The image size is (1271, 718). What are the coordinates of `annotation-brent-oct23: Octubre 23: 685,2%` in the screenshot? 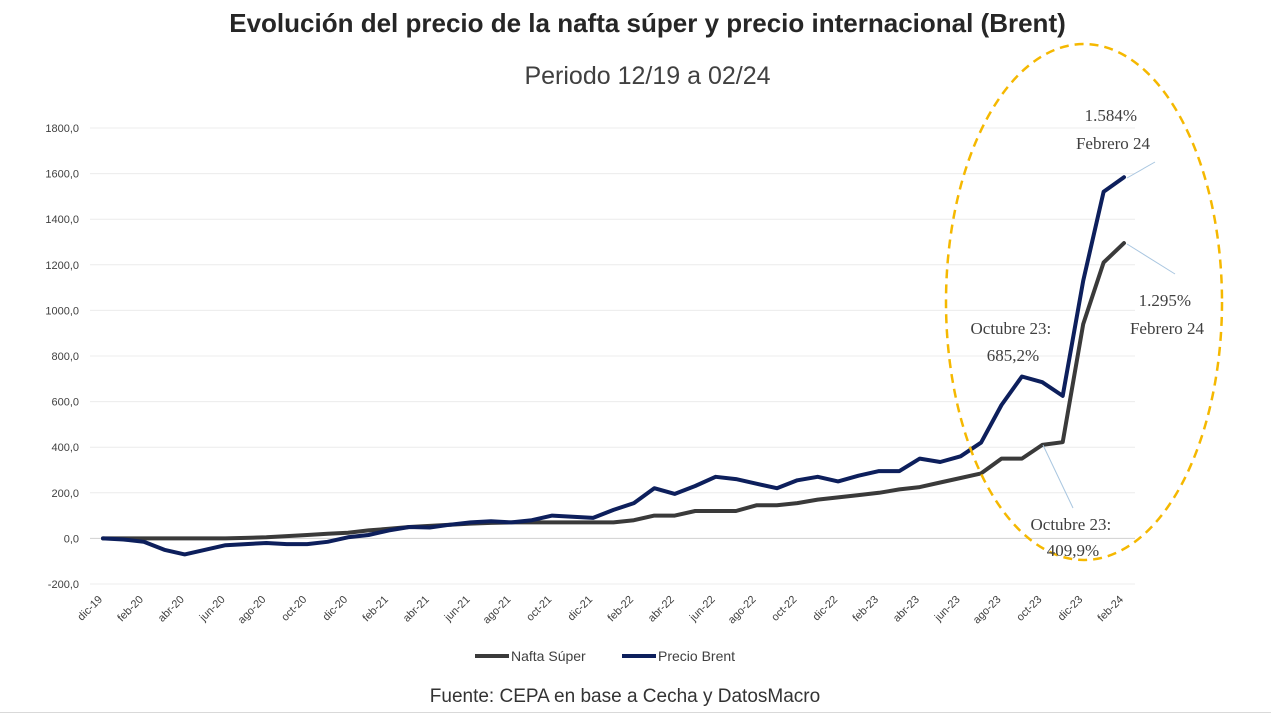 It's located at (1013, 342).